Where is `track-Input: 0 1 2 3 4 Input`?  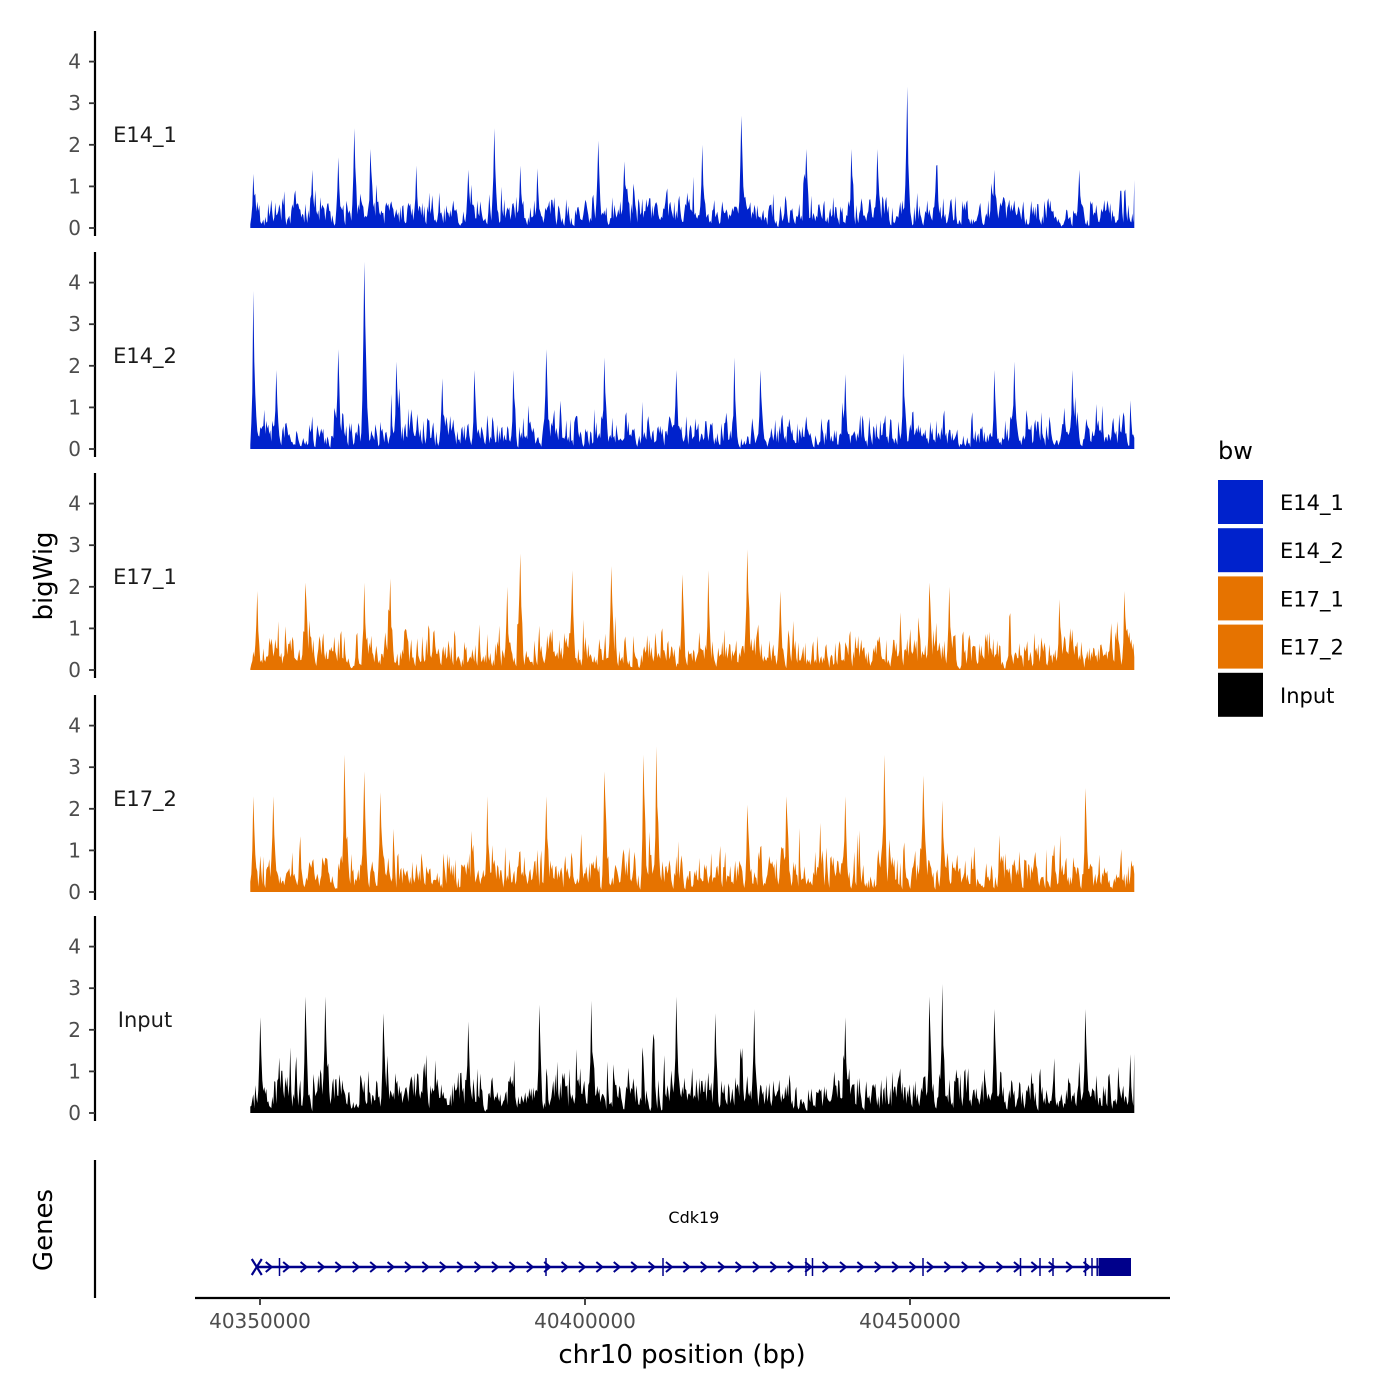 track-Input: 0 1 2 3 4 Input is located at coordinates (601, 1020).